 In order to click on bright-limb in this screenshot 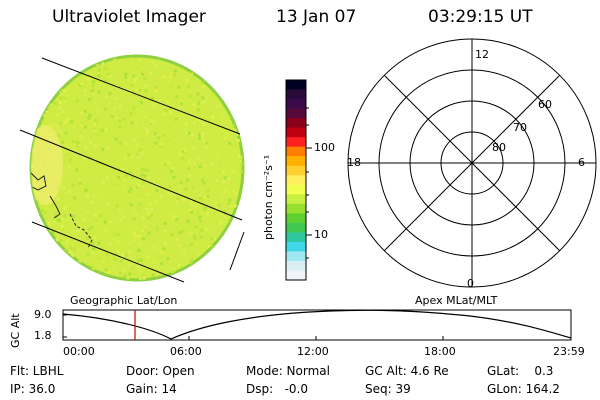, I will do `click(47, 165)`.